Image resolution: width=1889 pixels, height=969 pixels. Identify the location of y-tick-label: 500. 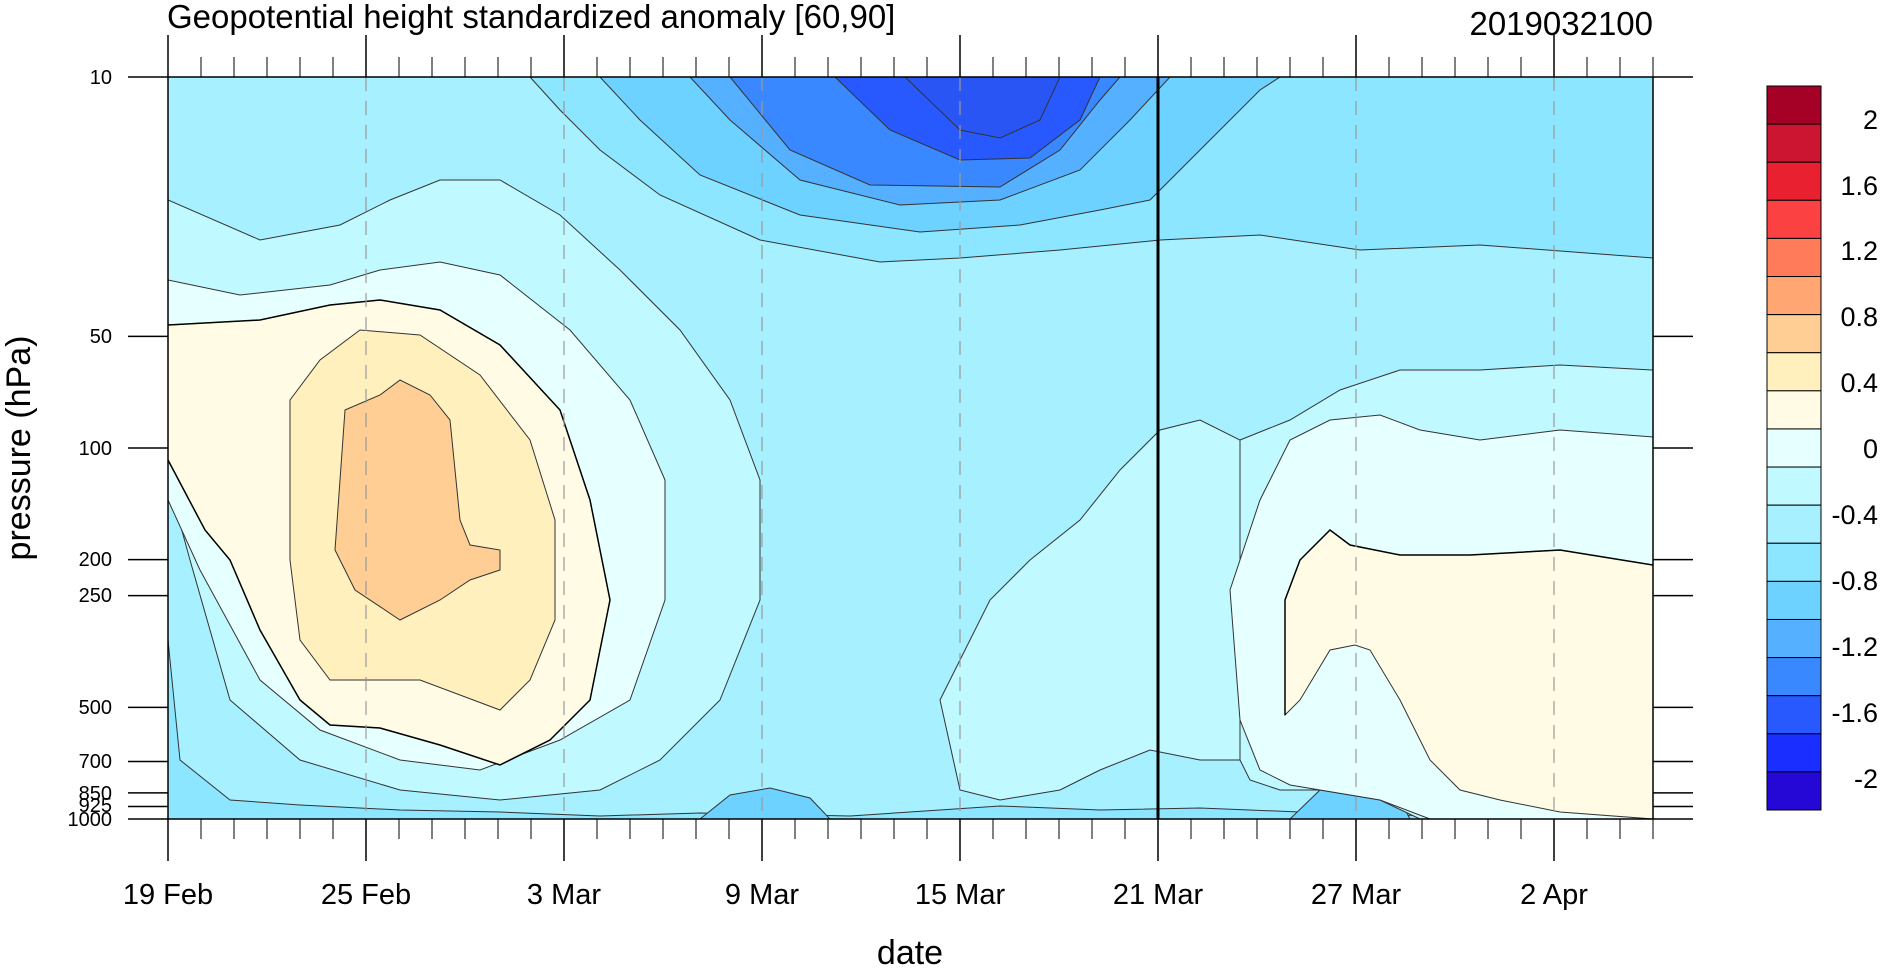
(95, 708).